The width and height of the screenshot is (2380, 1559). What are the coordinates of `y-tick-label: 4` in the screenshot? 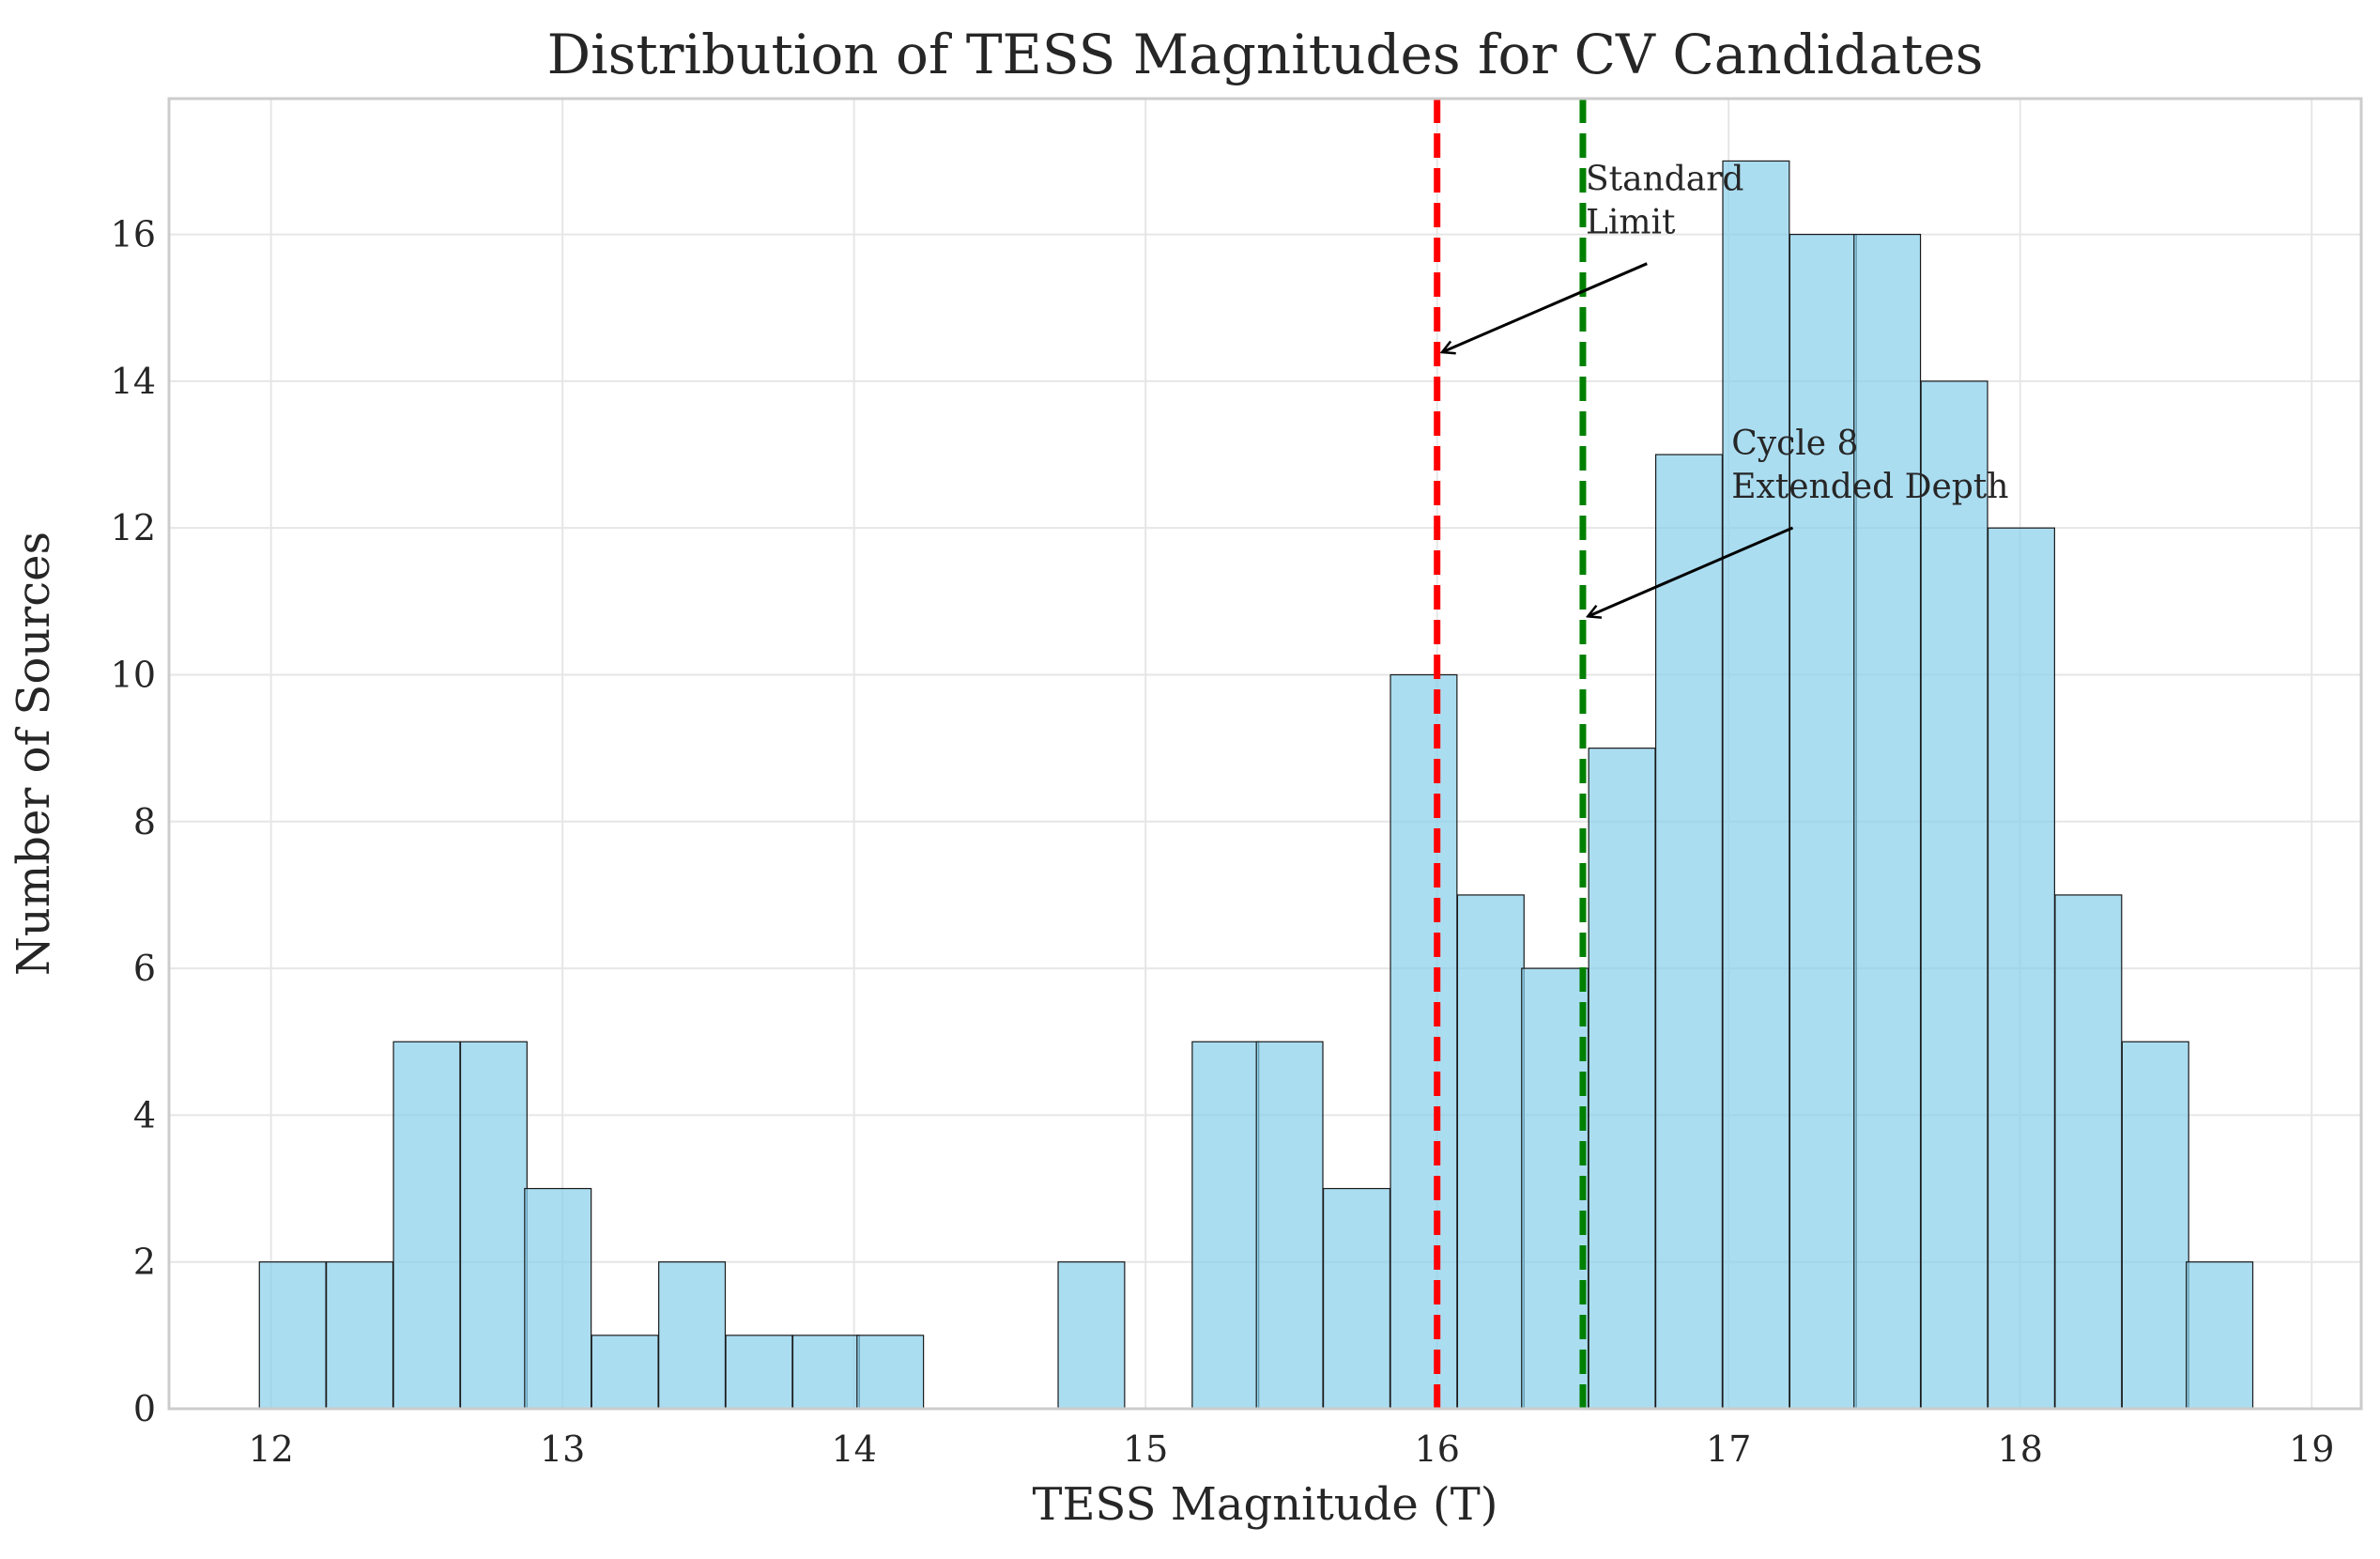 It's located at (144, 1114).